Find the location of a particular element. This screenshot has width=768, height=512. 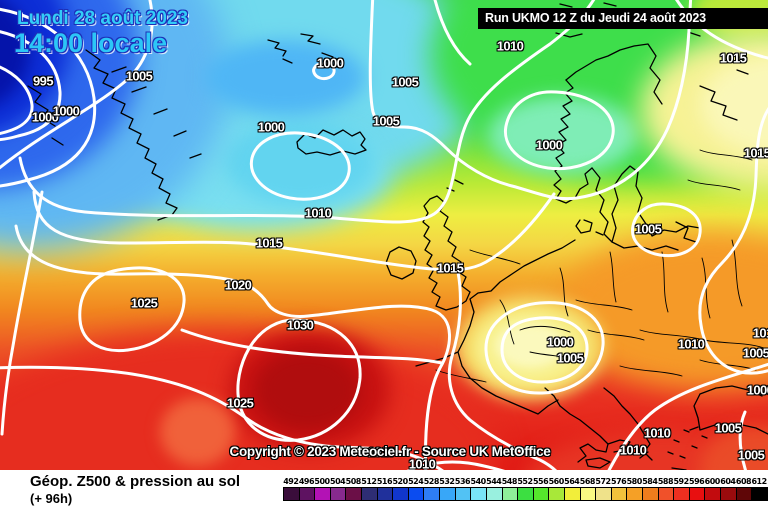

legend-cell: 588 is located at coordinates (666, 489).